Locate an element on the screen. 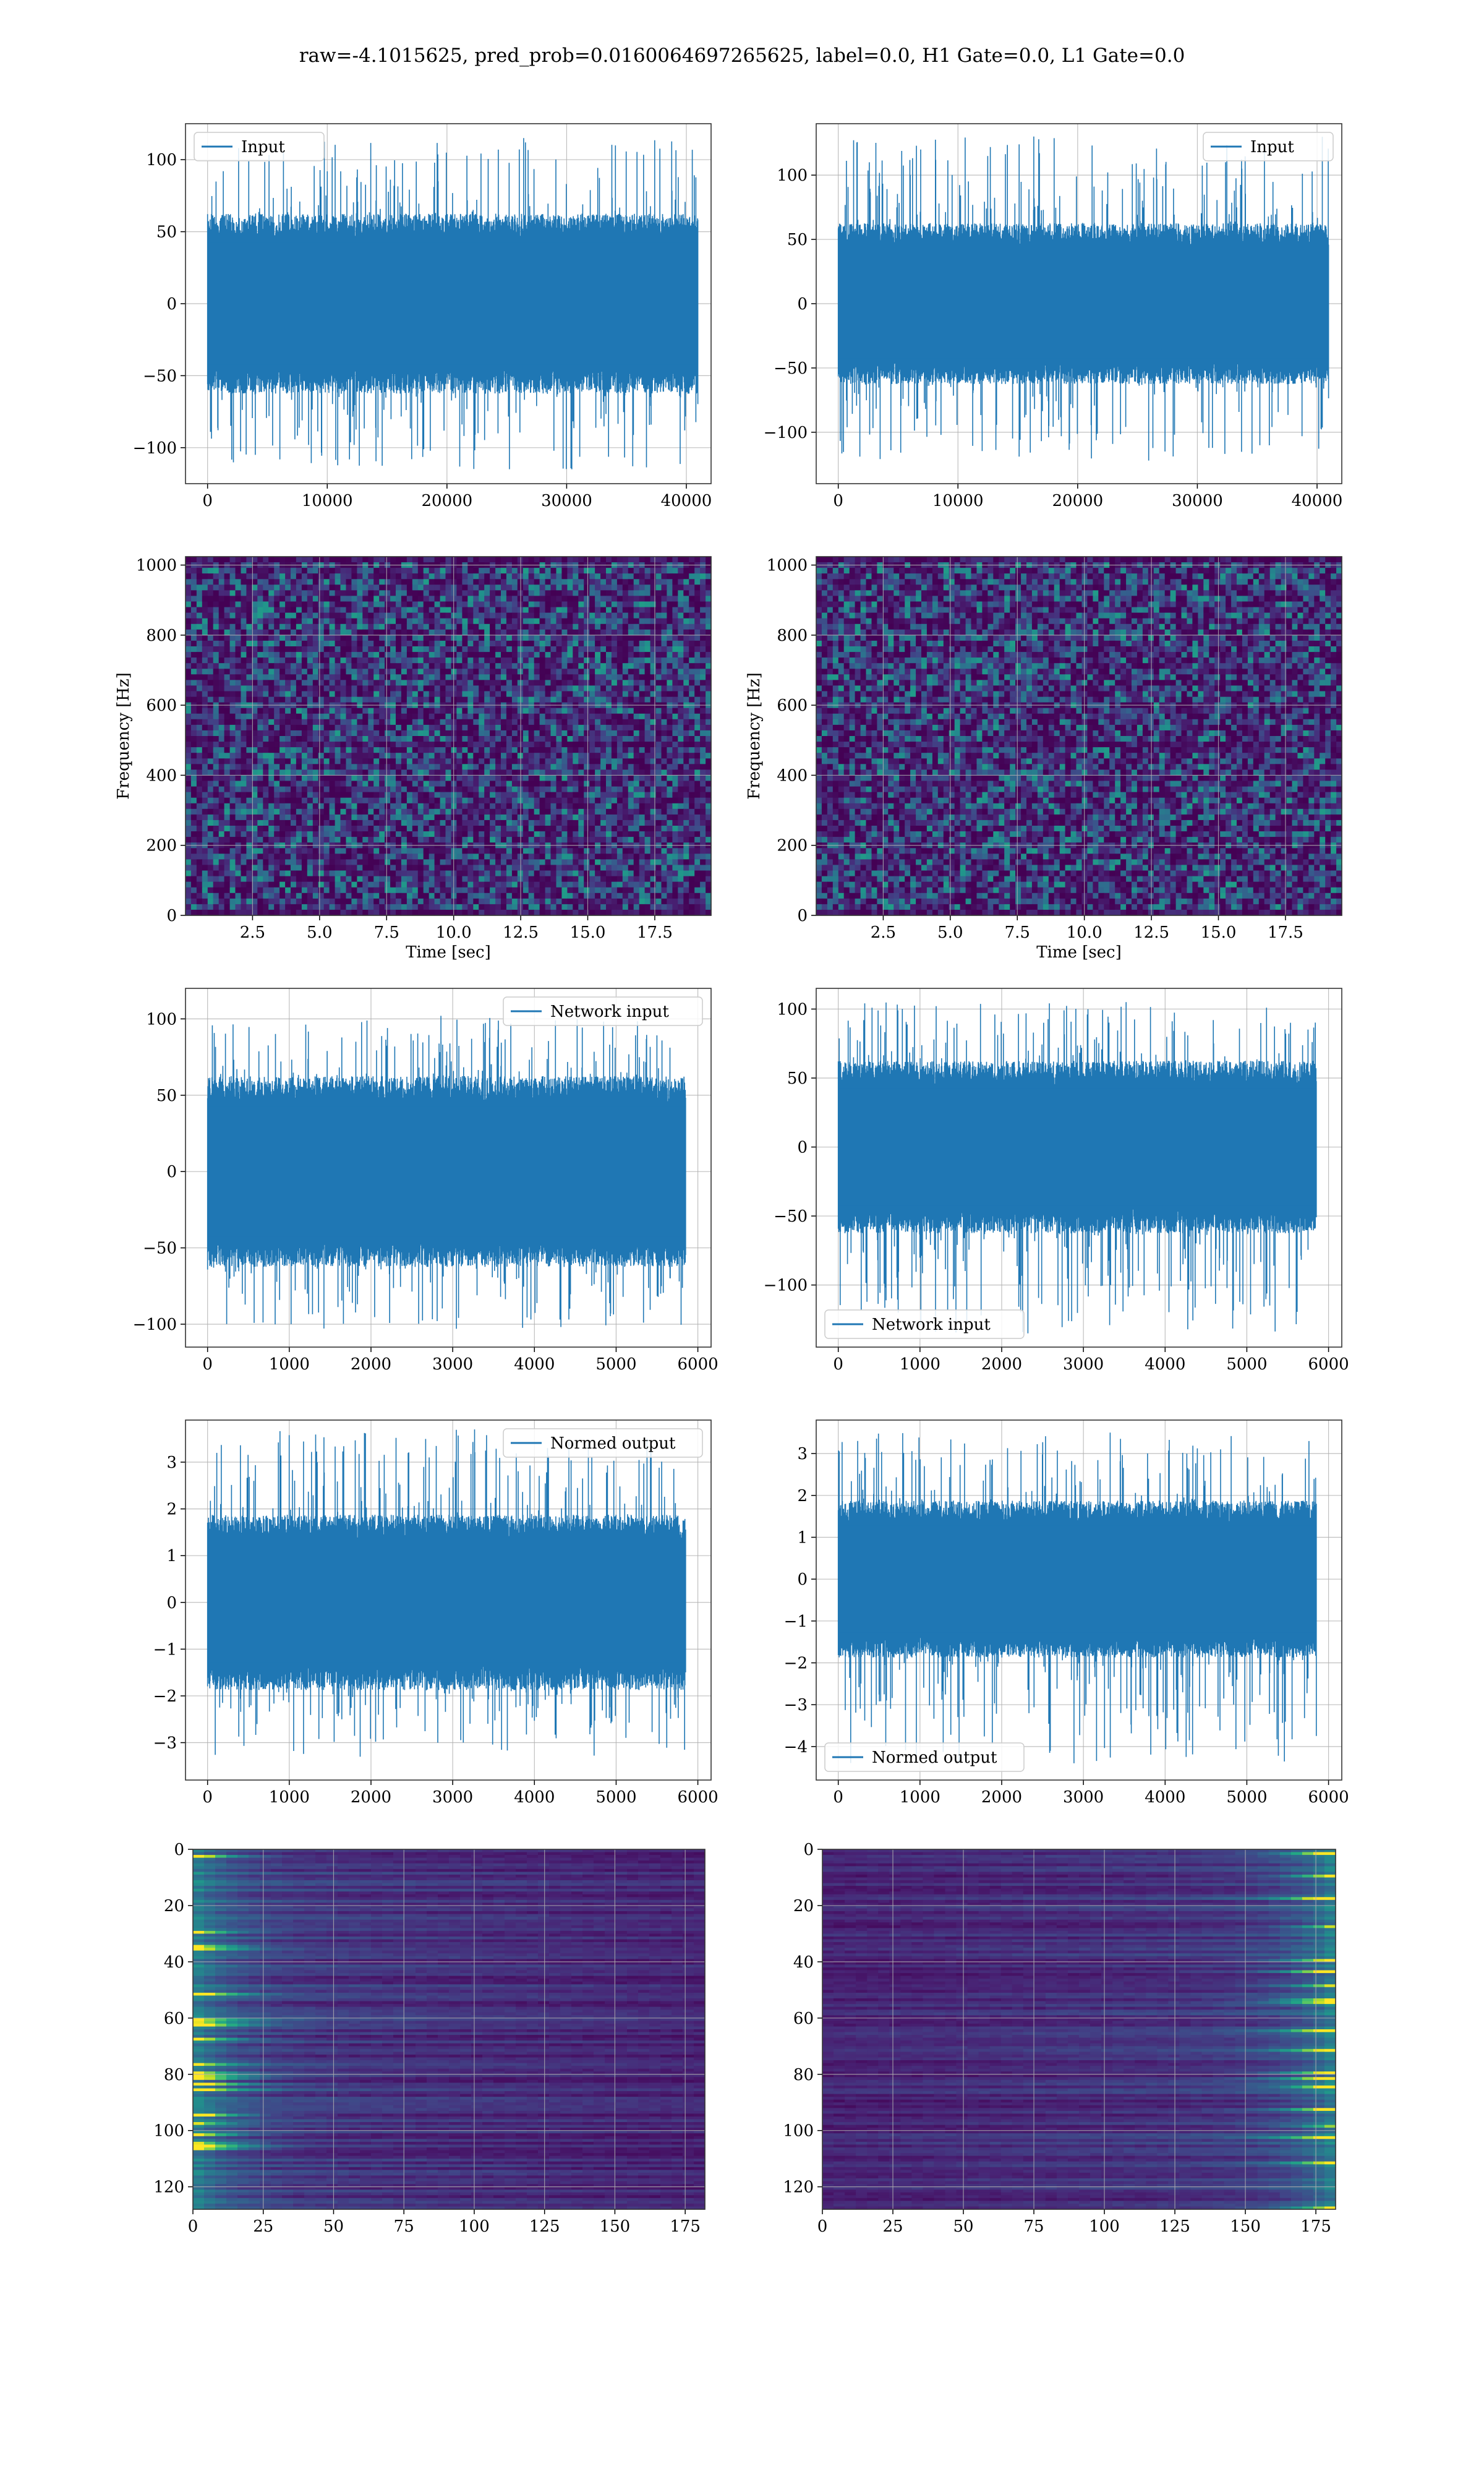 The image size is (1484, 2474). r5-right-xtick-label: 100 is located at coordinates (1104, 2226).